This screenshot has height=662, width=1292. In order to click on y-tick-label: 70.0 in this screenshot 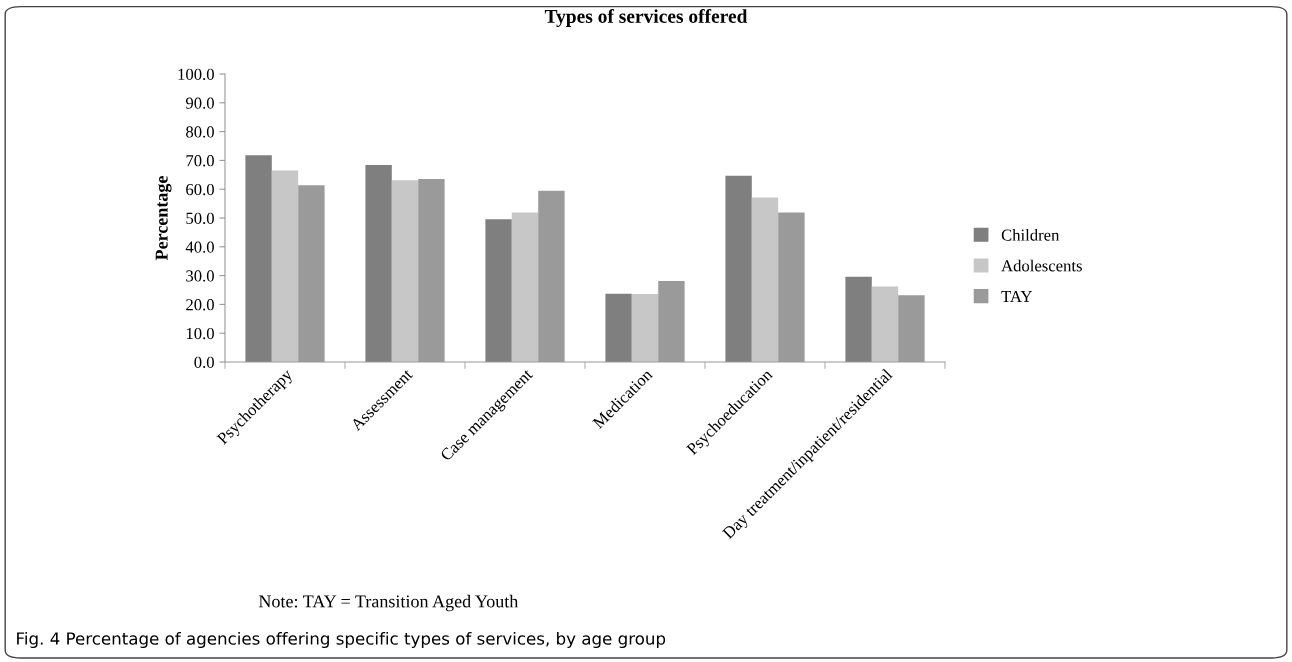, I will do `click(200, 161)`.